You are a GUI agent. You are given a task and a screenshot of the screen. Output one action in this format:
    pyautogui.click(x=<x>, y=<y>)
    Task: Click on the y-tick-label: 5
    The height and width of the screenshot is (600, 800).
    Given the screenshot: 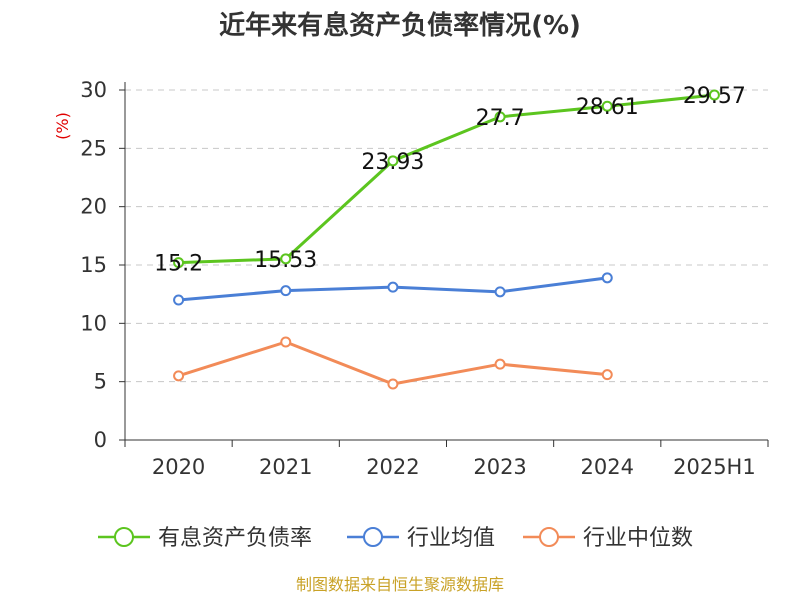 What is the action you would take?
    pyautogui.click(x=100, y=382)
    